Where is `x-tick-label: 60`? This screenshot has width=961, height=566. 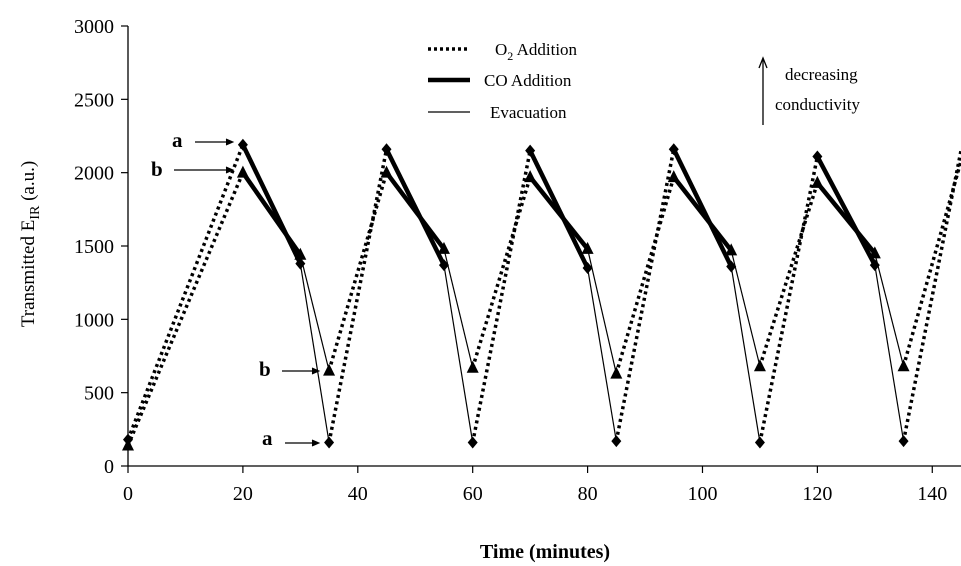
x-tick-label: 60 is located at coordinates (473, 494).